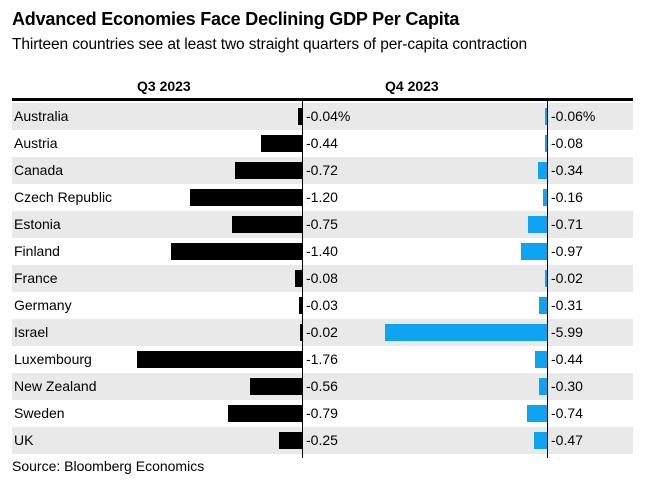 The width and height of the screenshot is (658, 483). I want to click on country-label: Austria, so click(36, 143).